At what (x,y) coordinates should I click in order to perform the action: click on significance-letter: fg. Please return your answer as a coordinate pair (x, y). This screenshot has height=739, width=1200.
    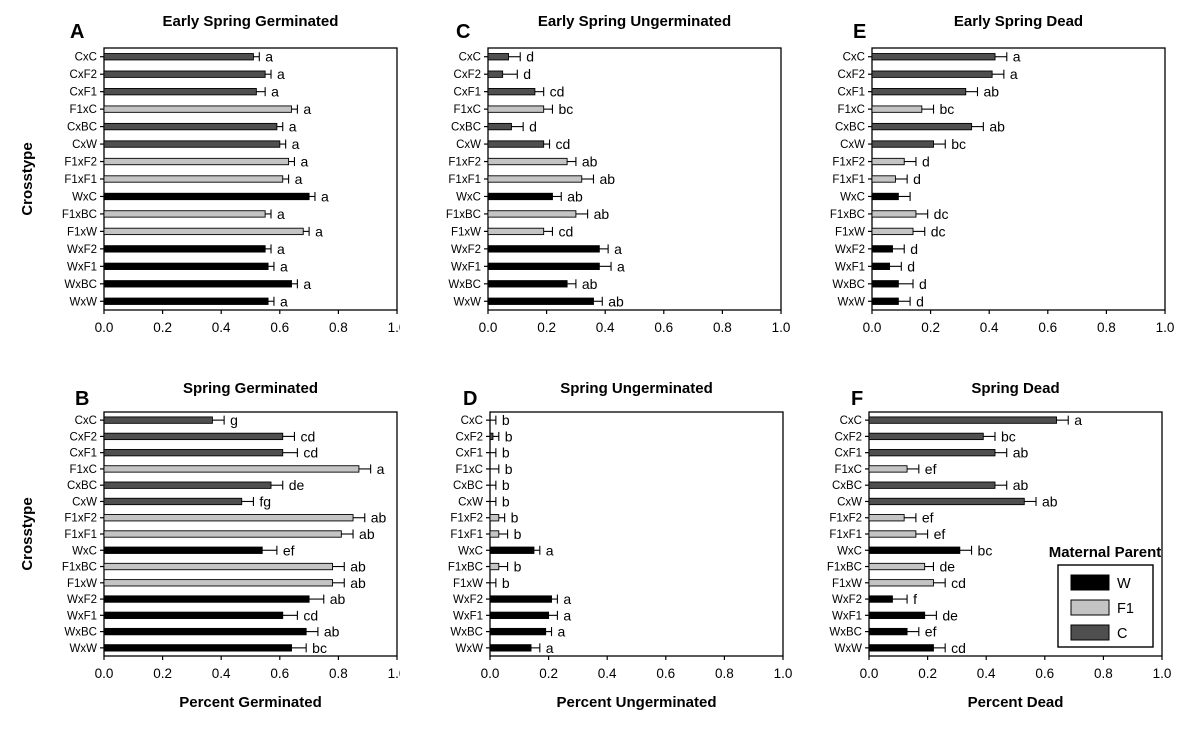
    Looking at the image, I should click on (265, 501).